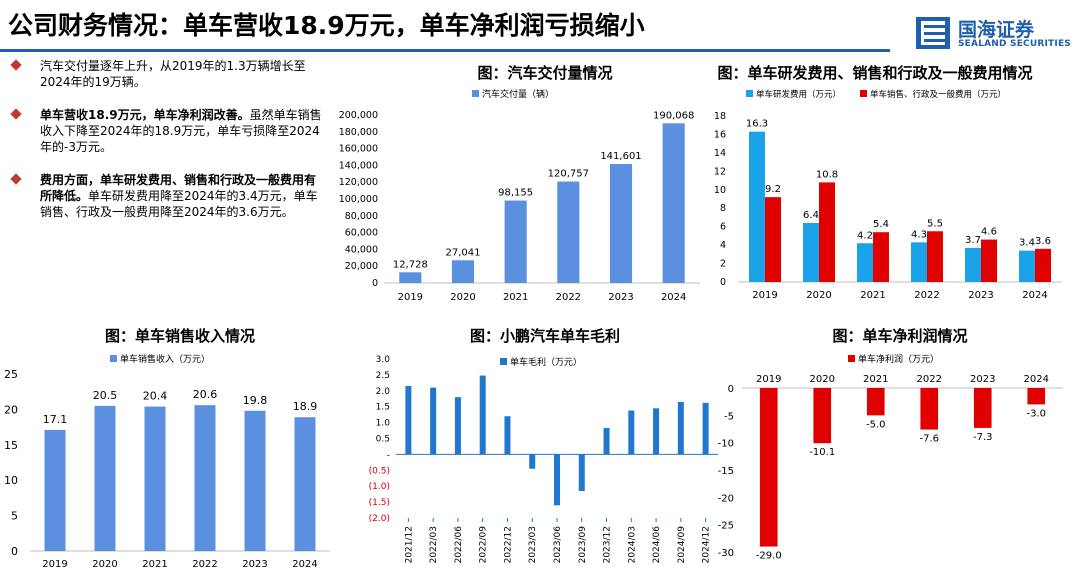 The height and width of the screenshot is (574, 1080). I want to click on y-tick-label: 2.5, so click(383, 376).